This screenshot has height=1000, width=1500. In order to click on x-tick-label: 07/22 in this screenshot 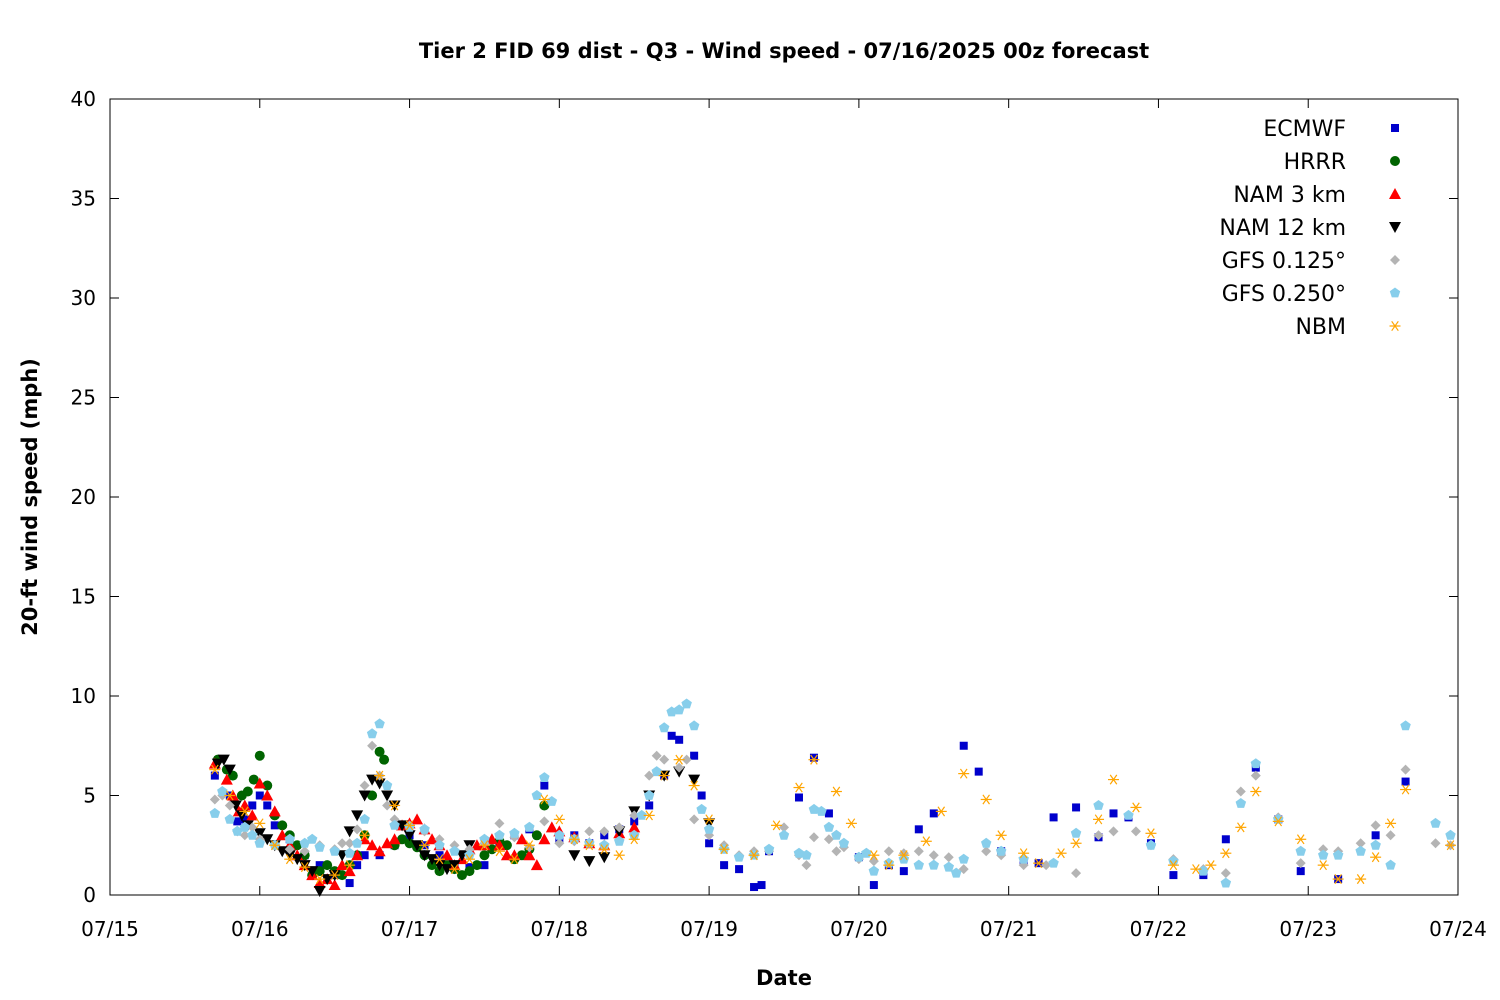, I will do `click(1159, 929)`.